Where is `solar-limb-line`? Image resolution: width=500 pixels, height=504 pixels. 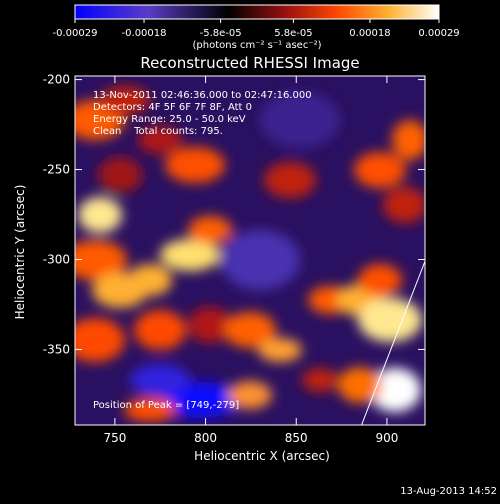 solar-limb-line is located at coordinates (393, 343).